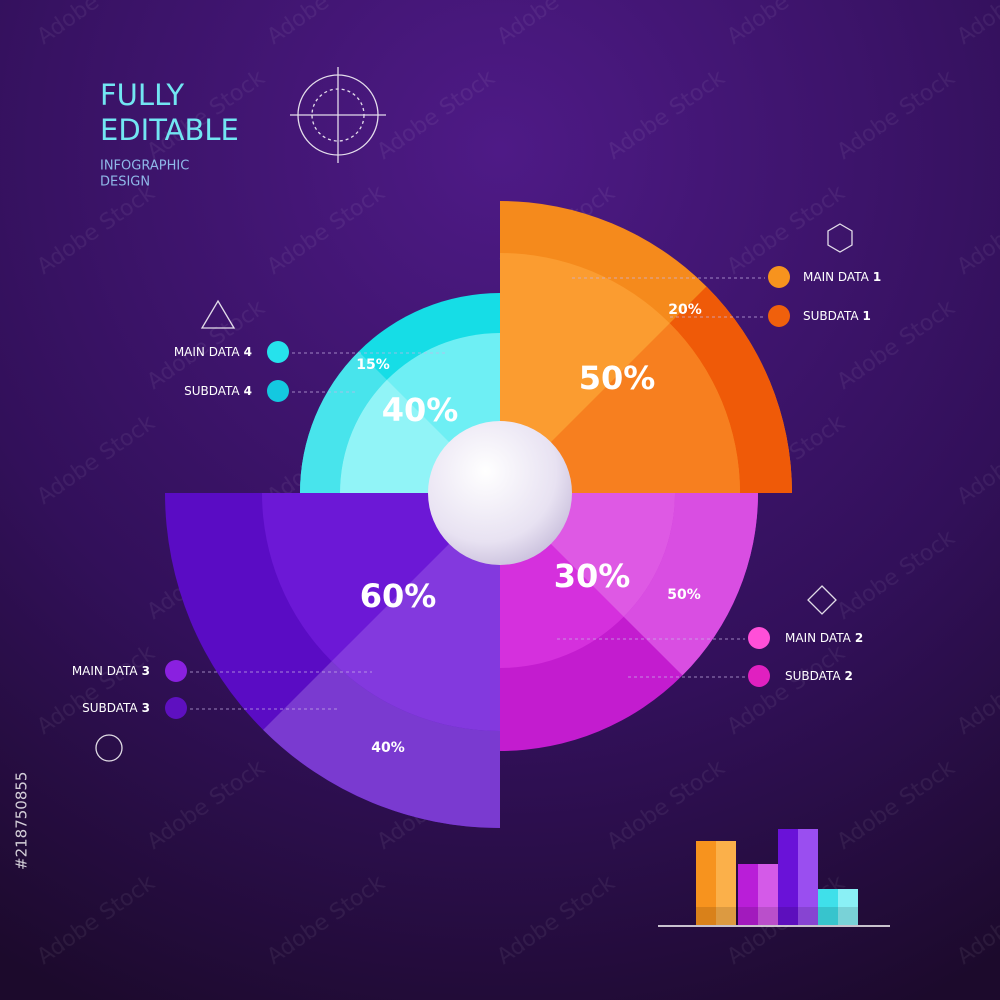 The height and width of the screenshot is (1000, 1000). Describe the element at coordinates (109, 748) in the screenshot. I see `circle-icon` at that location.